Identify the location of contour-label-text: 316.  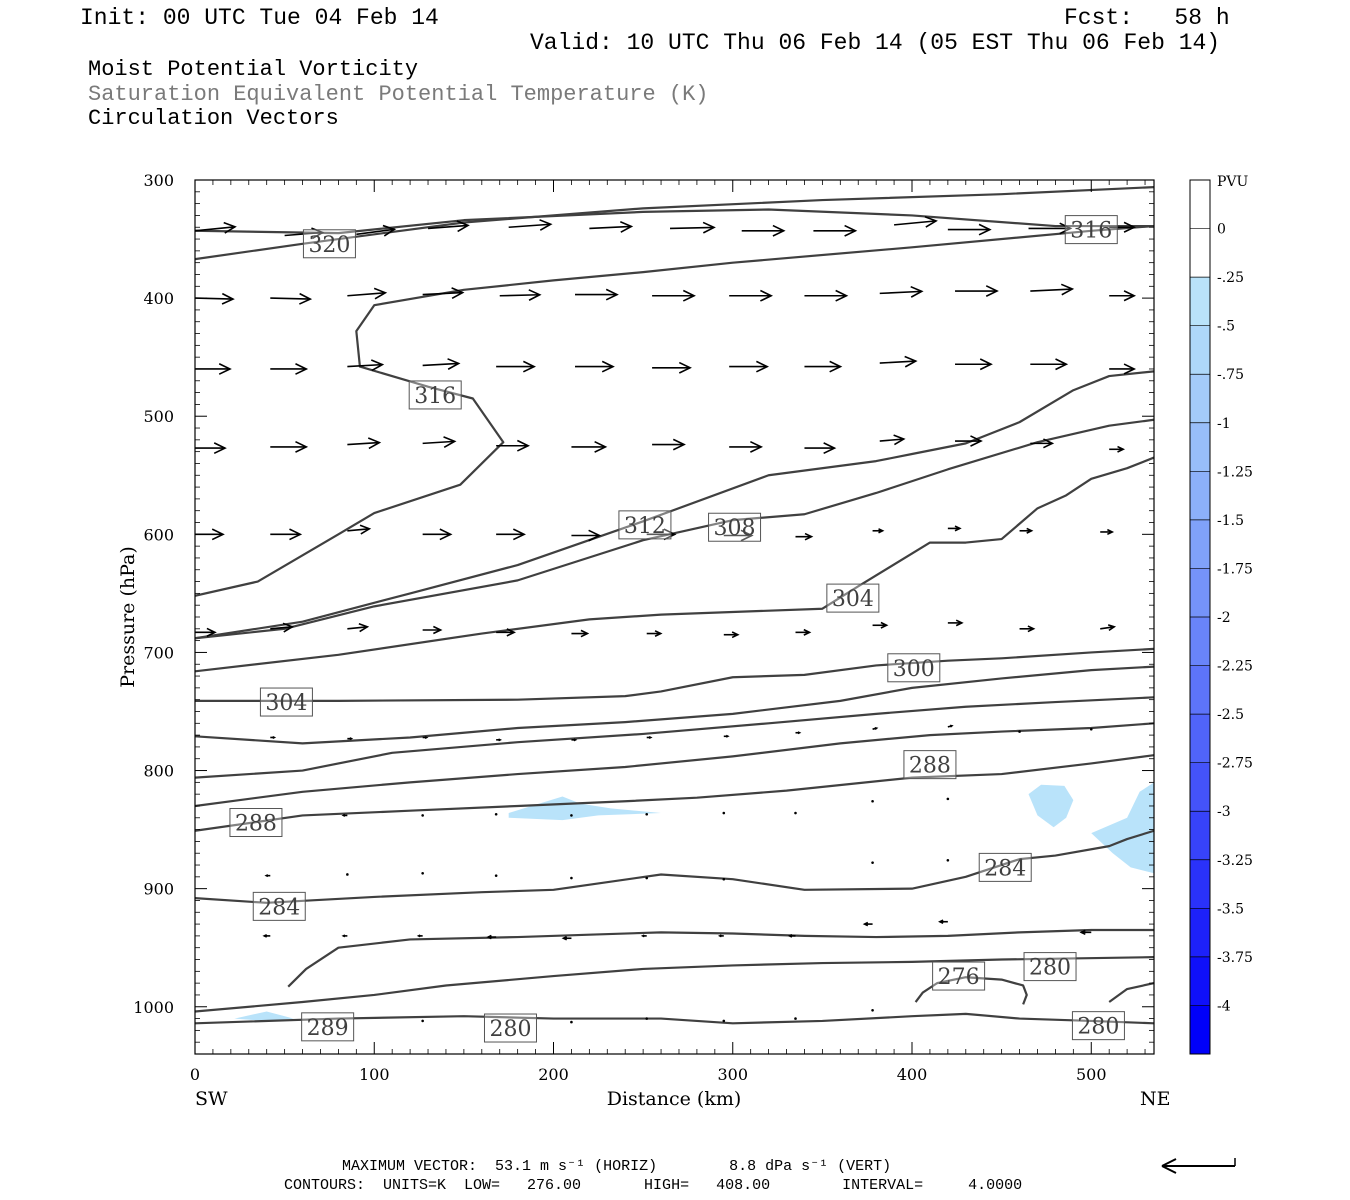
(435, 396).